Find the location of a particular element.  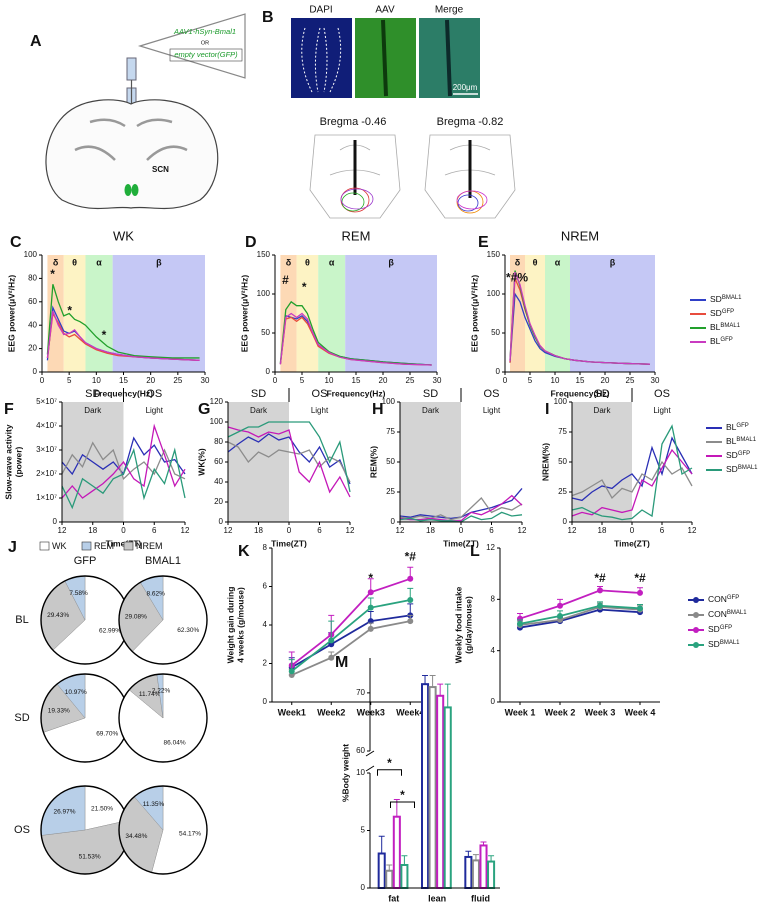

slice-label: 7.58% is located at coordinates (78, 593).